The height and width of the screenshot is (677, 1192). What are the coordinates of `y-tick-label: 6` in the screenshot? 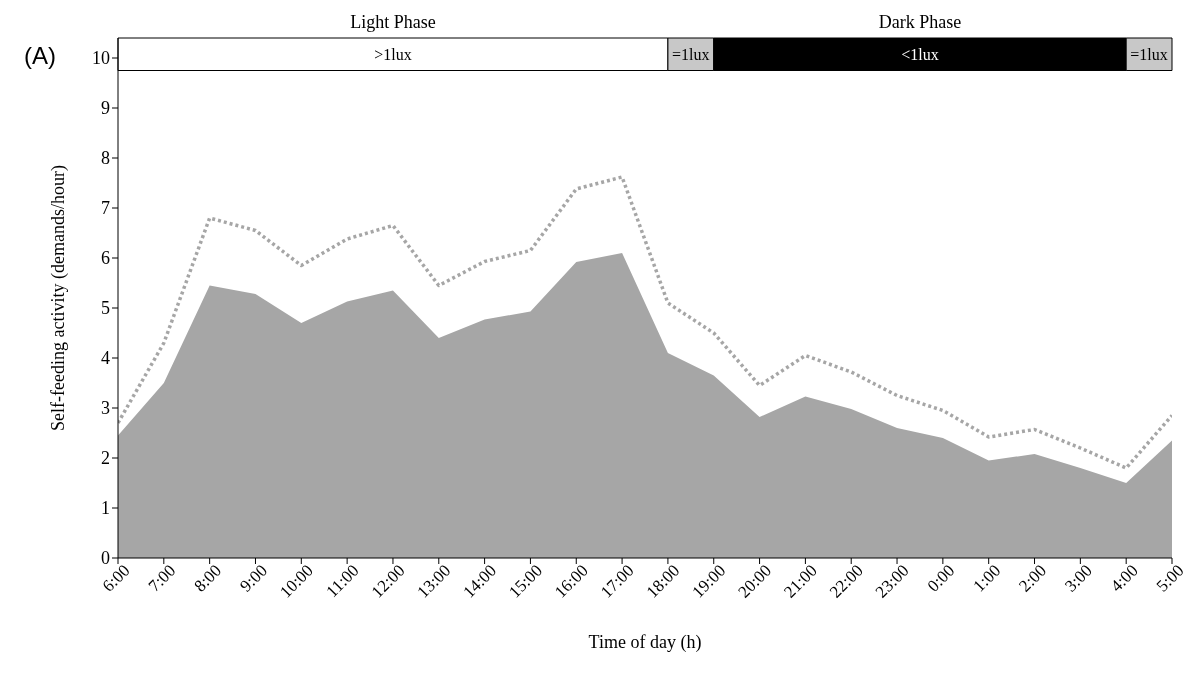 It's located at (105, 258).